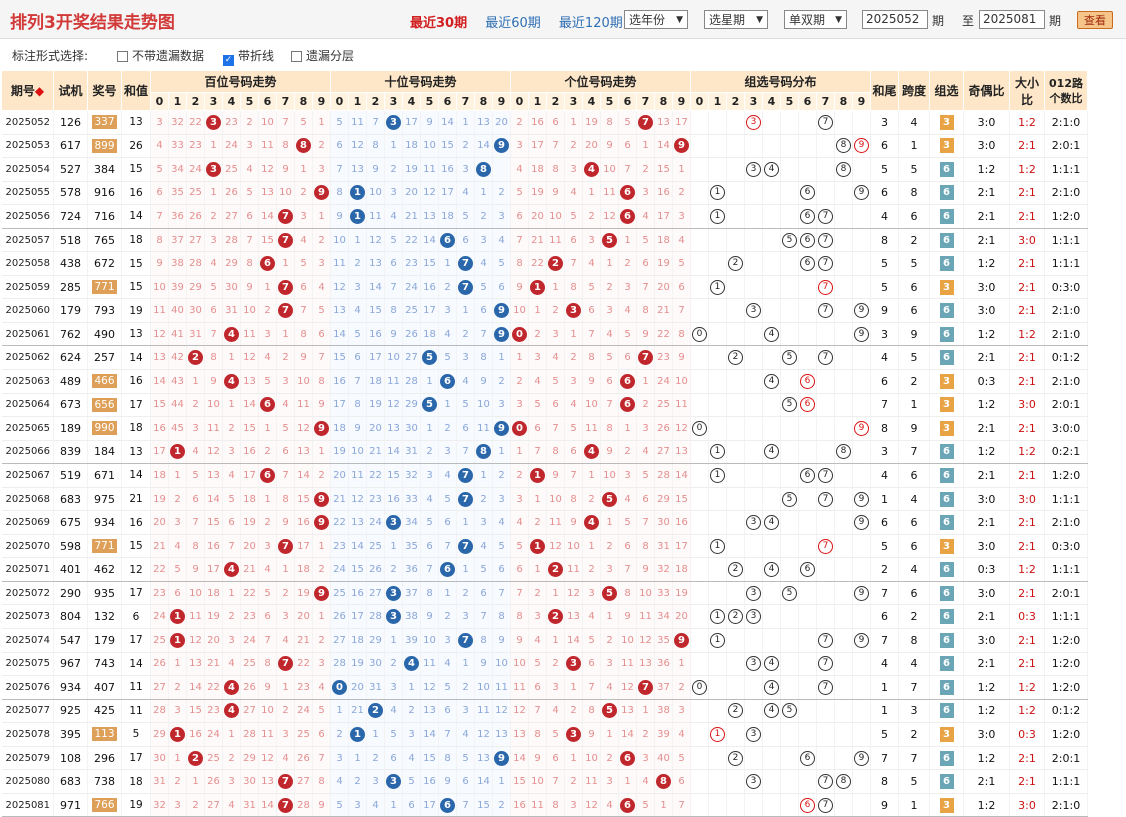 This screenshot has height=817, width=1126. Describe the element at coordinates (375, 101) in the screenshot. I see `digit-header: 2` at that location.